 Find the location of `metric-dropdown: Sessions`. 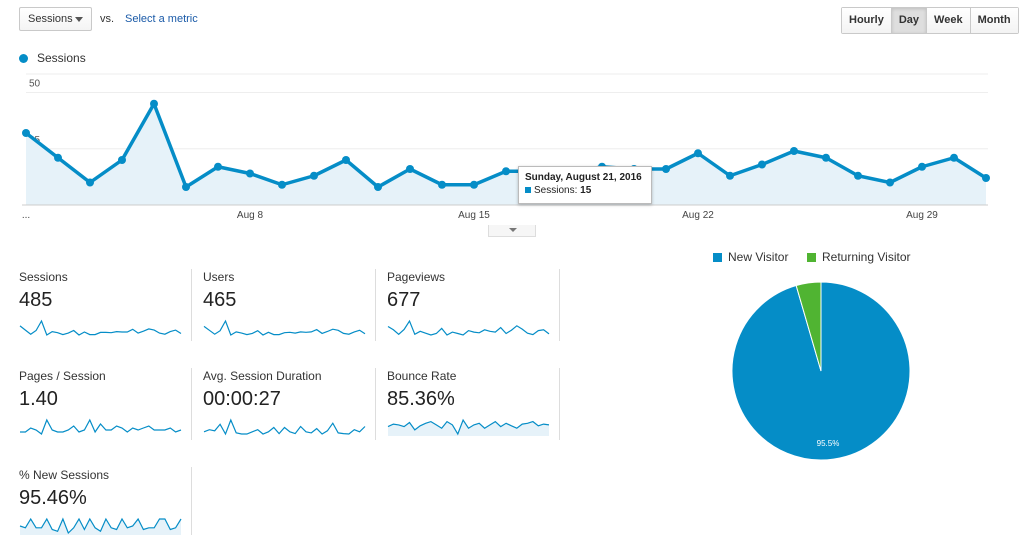

metric-dropdown: Sessions is located at coordinates (55, 19).